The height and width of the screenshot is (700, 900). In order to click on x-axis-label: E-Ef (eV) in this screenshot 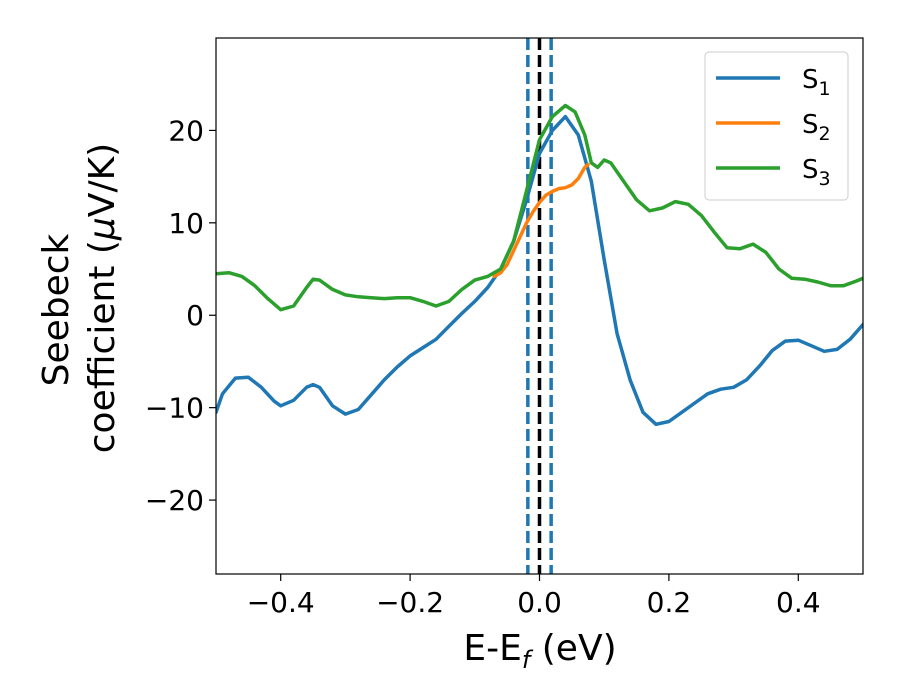, I will do `click(539, 651)`.